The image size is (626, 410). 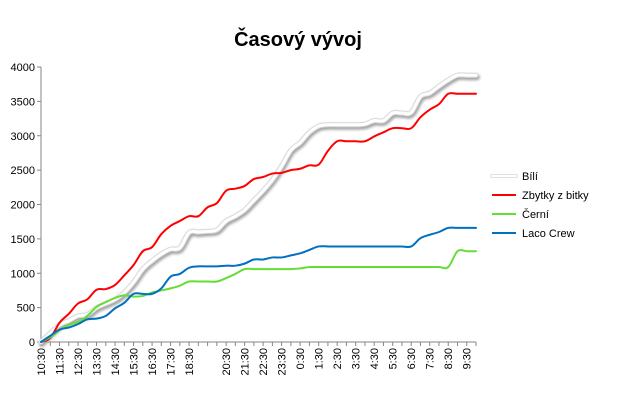 What do you see at coordinates (394, 358) in the screenshot?
I see `x-tick-label: 5:30` at bounding box center [394, 358].